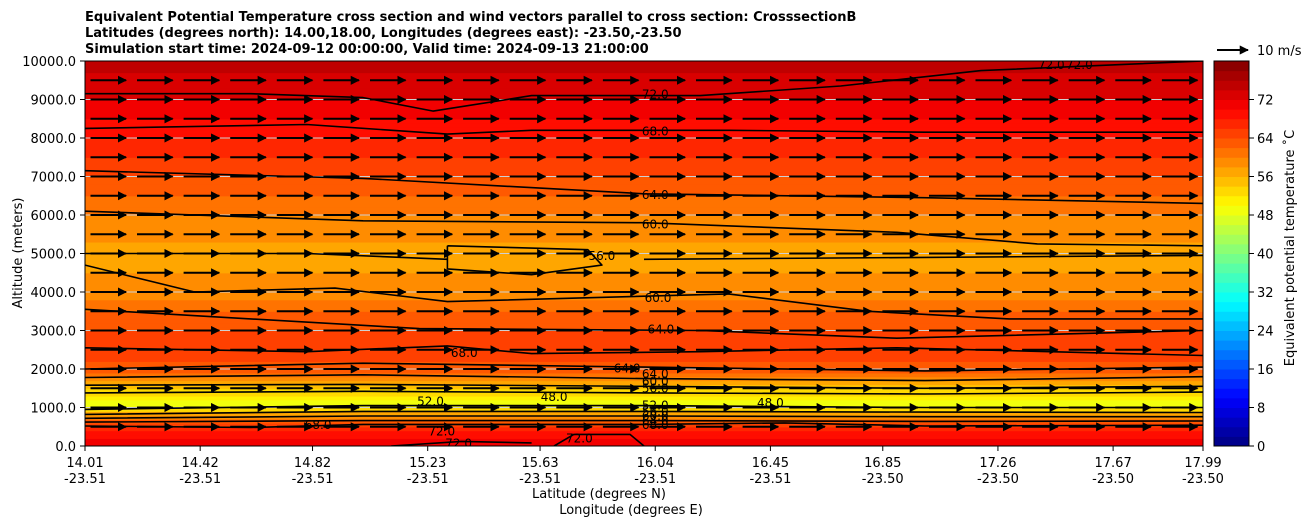 The width and height of the screenshot is (1308, 526). I want to click on colorbar-tick-label: 64, so click(1265, 139).